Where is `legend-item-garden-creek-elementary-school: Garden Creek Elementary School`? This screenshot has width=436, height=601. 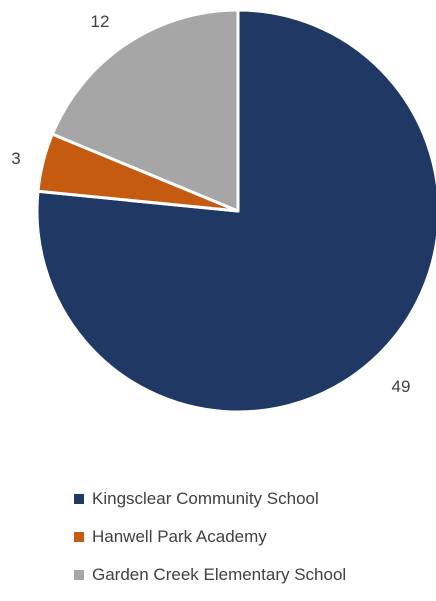
legend-item-garden-creek-elementary-school: Garden Creek Elementary School is located at coordinates (210, 575).